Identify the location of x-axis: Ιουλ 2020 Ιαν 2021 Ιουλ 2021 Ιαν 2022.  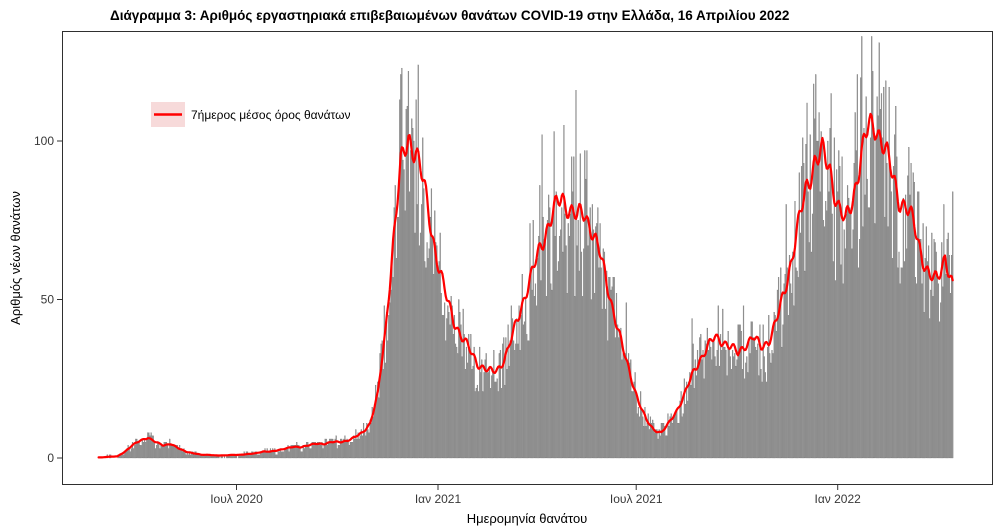
(535, 495).